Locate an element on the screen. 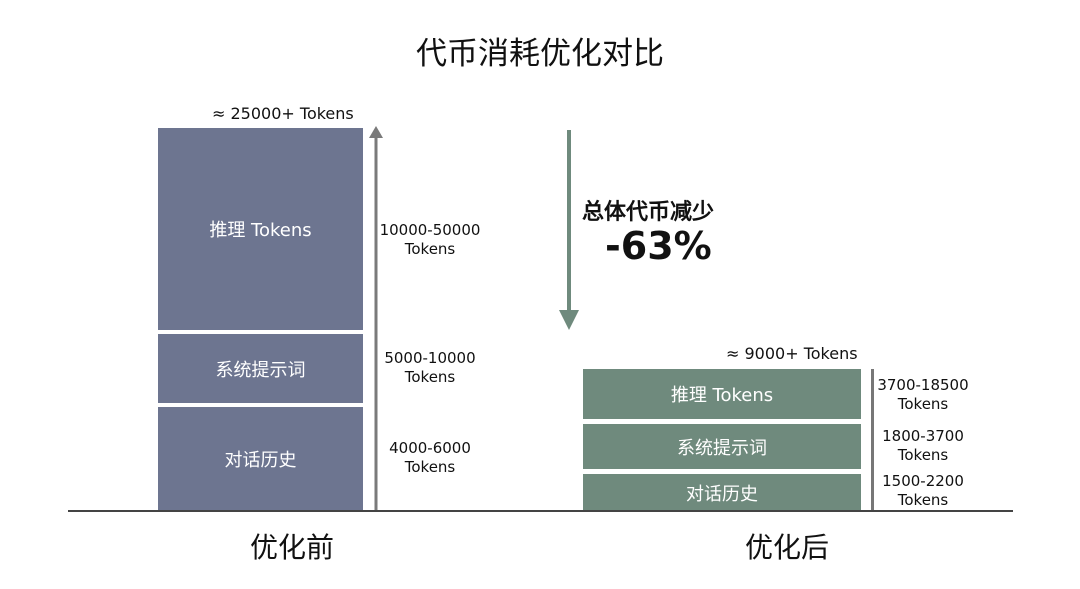  before-range-system-prompt: 5000-10000 Tokens is located at coordinates (430, 368).